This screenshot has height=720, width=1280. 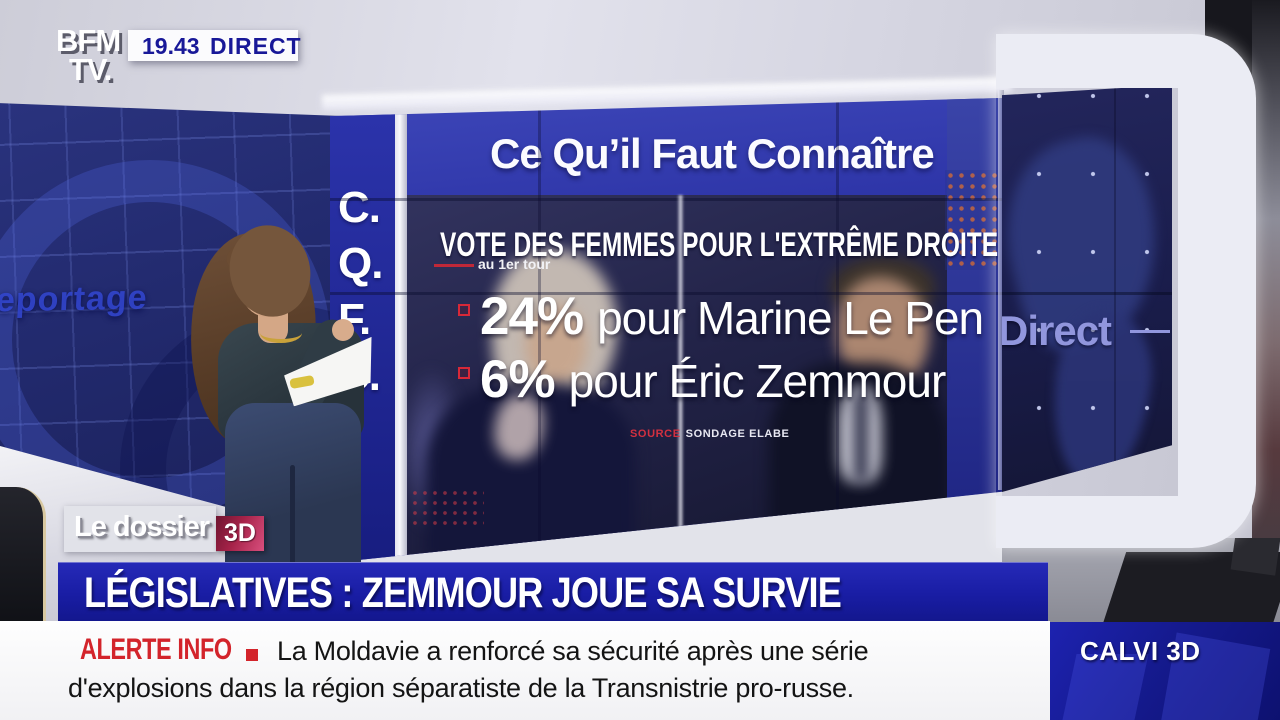 I want to click on studio-right-edge, so click(x=1266, y=312).